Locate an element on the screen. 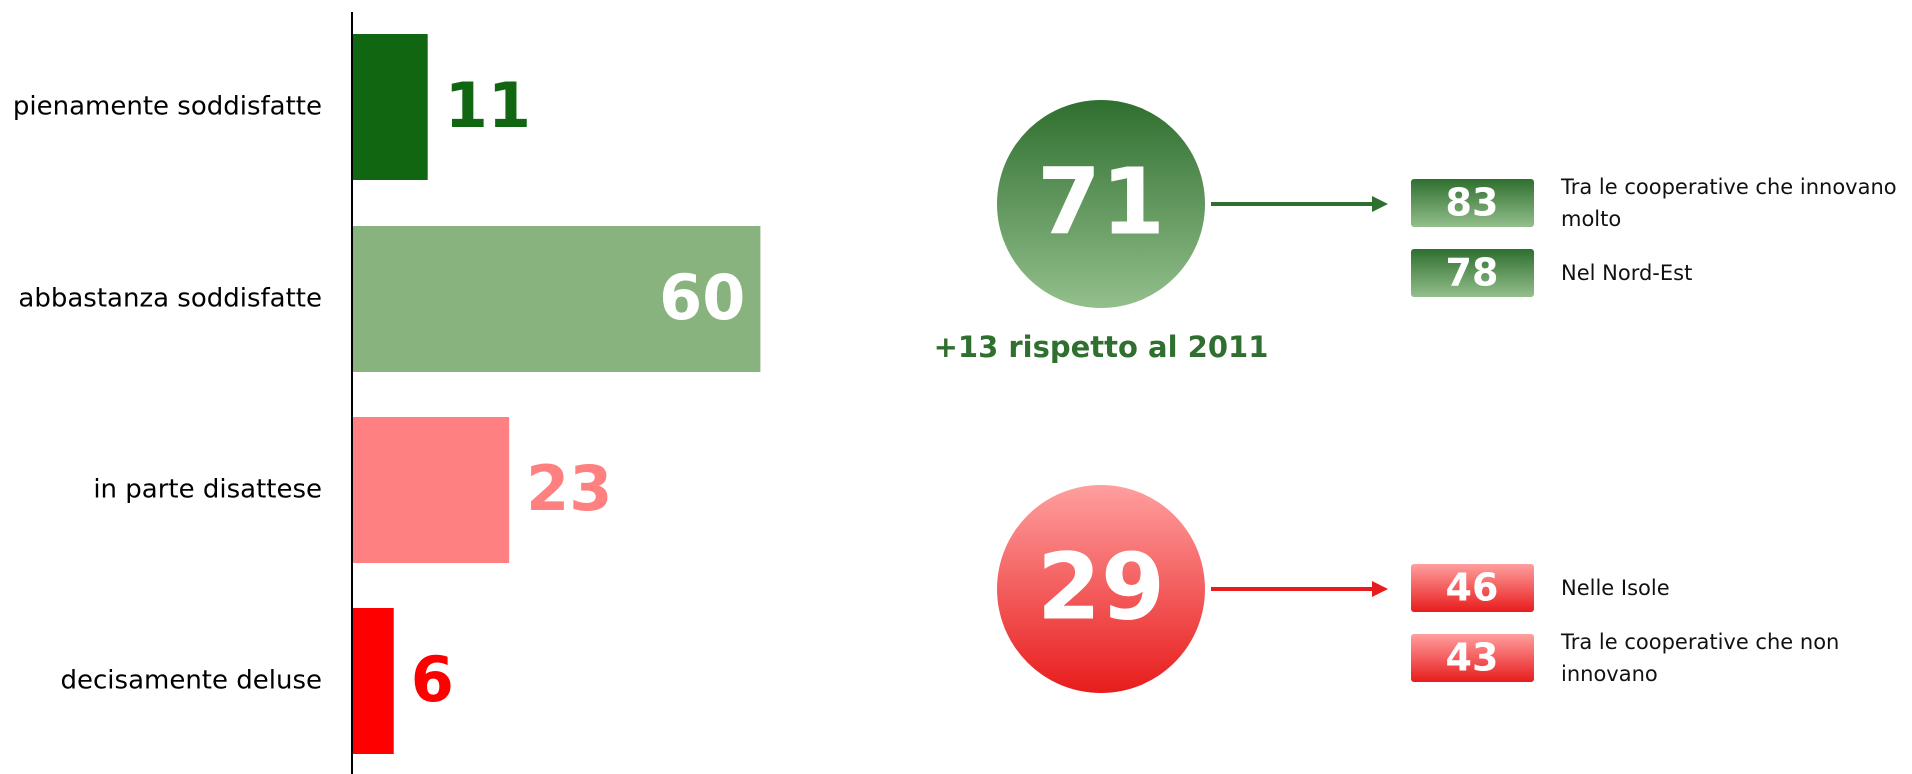  detail-value: 46 is located at coordinates (1472, 588).